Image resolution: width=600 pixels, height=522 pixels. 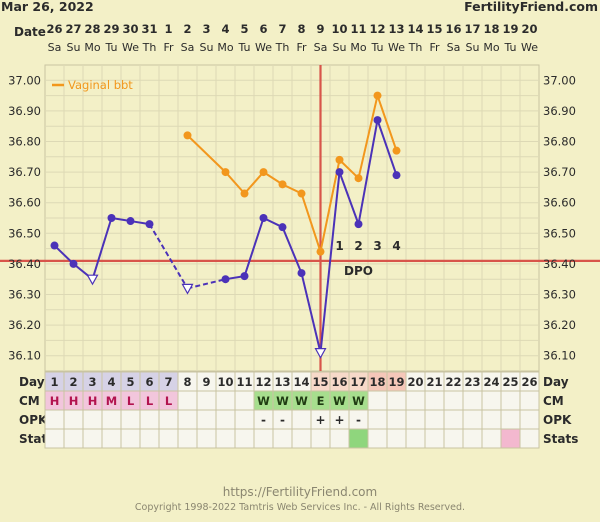 What do you see at coordinates (339, 420) in the screenshot?
I see `opk-value: +` at bounding box center [339, 420].